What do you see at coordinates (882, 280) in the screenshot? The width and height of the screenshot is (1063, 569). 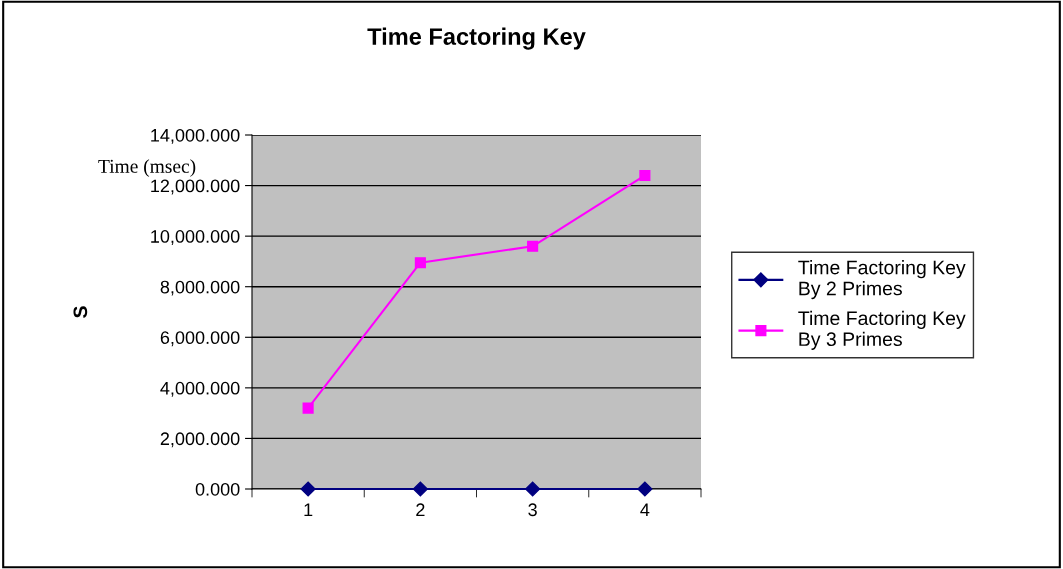 I see `legend-label: Time Factoring Key By 2 Primes` at bounding box center [882, 280].